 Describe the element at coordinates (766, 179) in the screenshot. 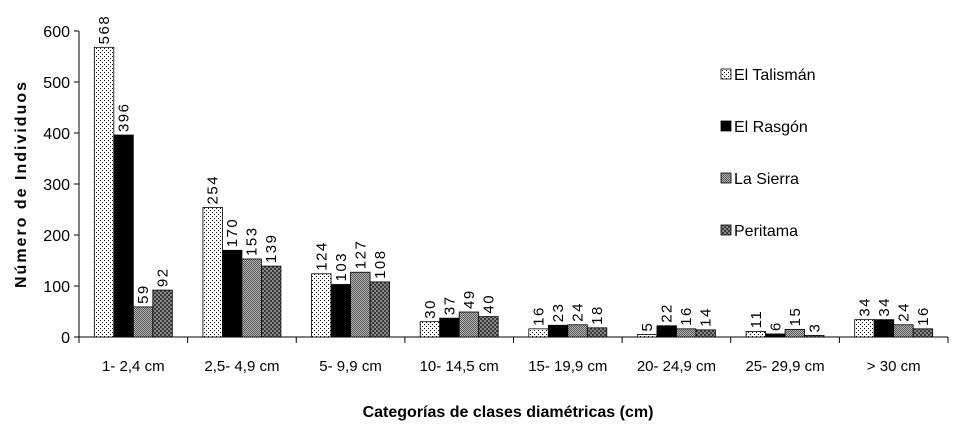

I see `legend-label: La Sierra` at that location.